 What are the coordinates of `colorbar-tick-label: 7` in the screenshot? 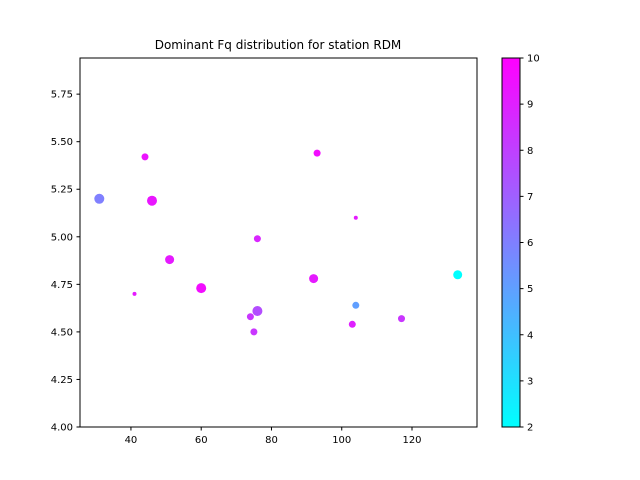 It's located at (530, 197).